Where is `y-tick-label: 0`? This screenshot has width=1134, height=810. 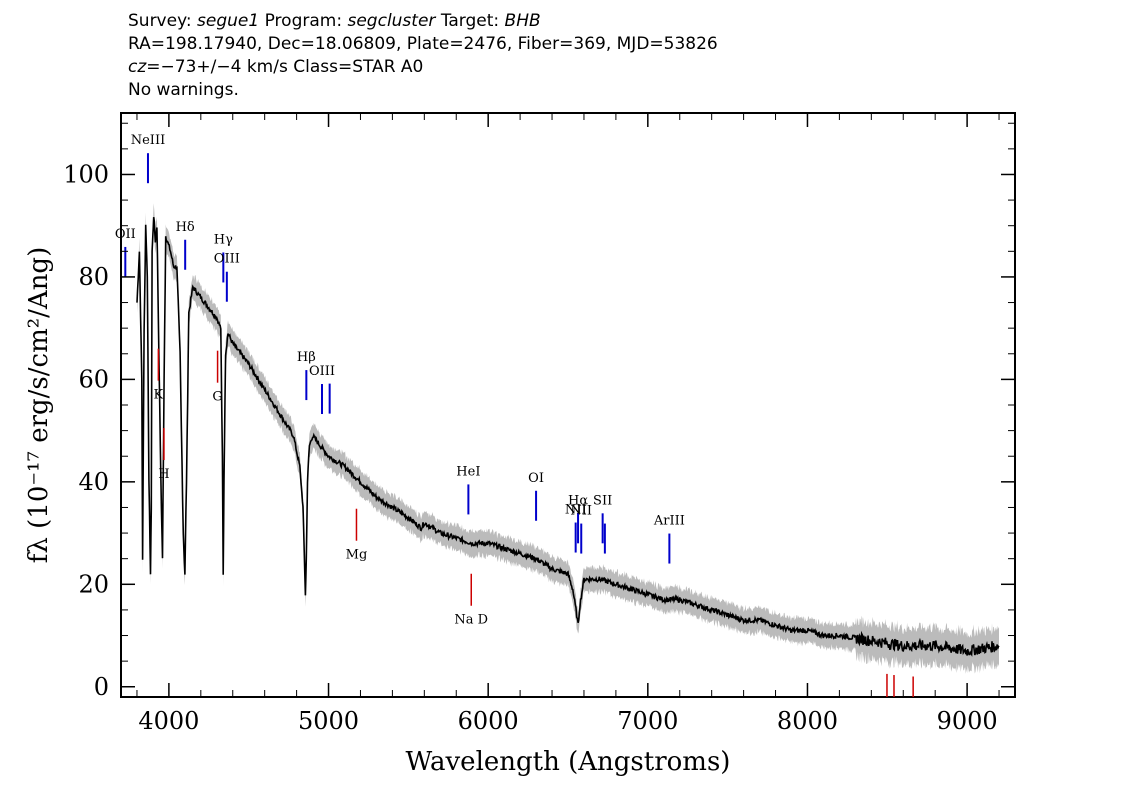
y-tick-label: 0 is located at coordinates (101, 687).